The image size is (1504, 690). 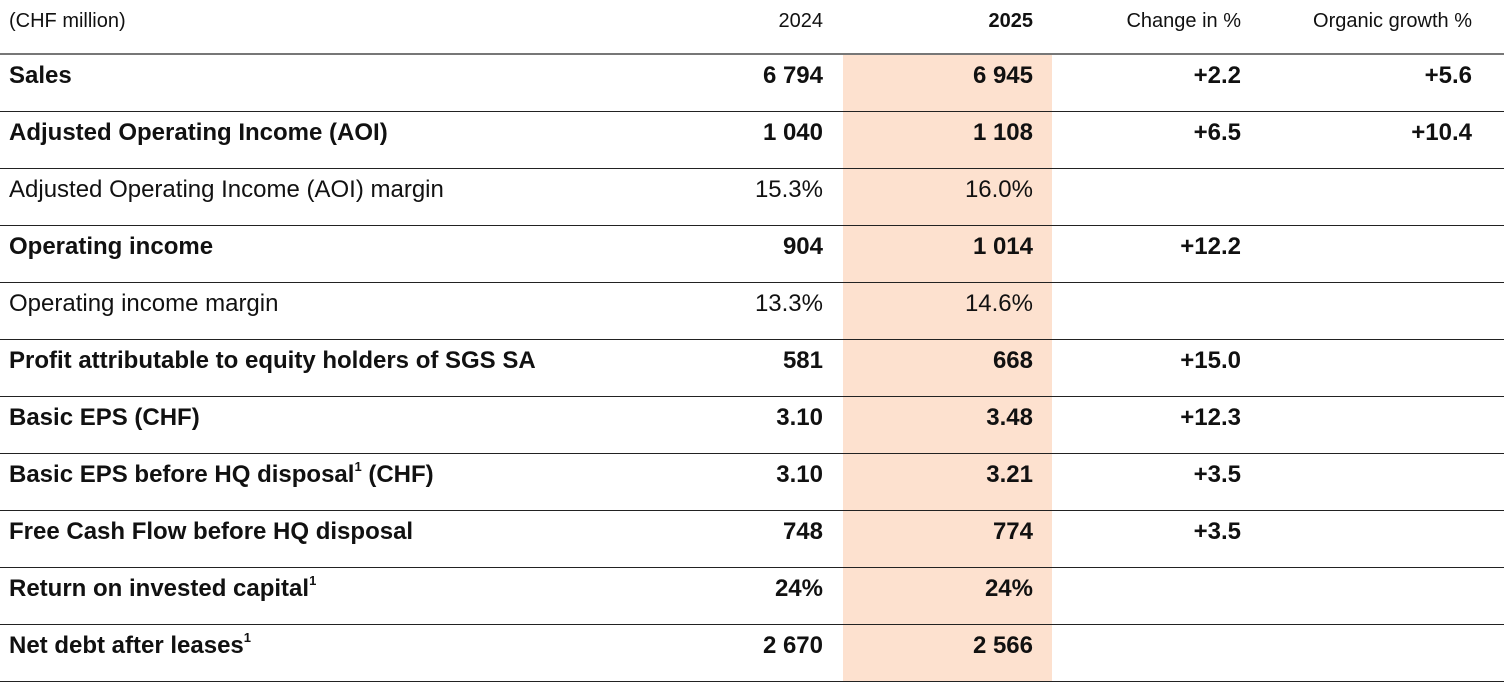 I want to click on change-percent: +12.2, so click(x=1157, y=254).